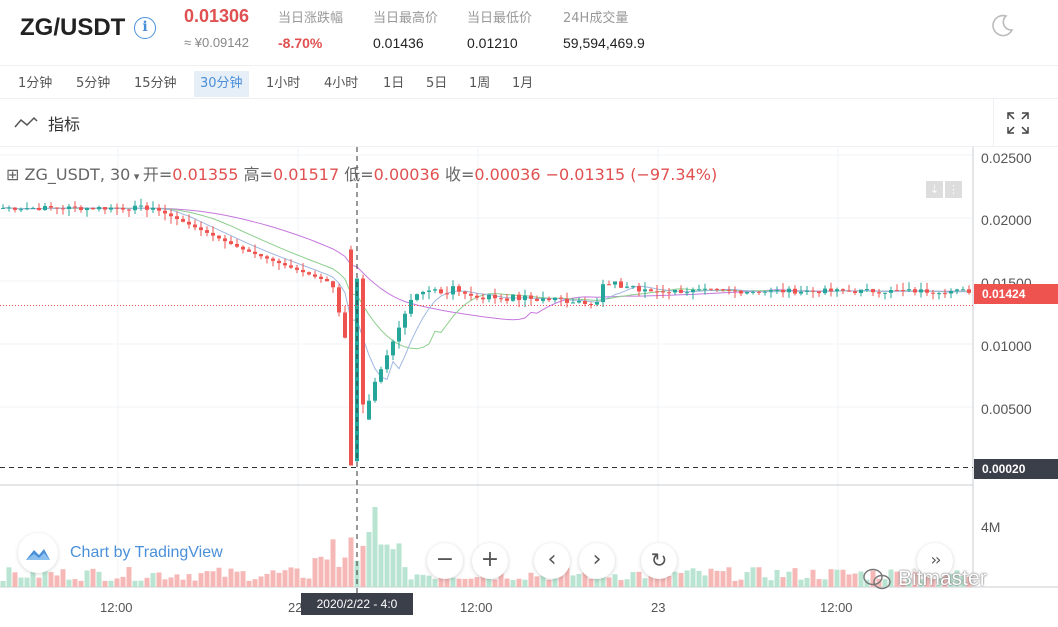 Image resolution: width=1058 pixels, height=627 pixels. Describe the element at coordinates (157, 174) in the screenshot. I see `legend-open-label: 开=` at that location.